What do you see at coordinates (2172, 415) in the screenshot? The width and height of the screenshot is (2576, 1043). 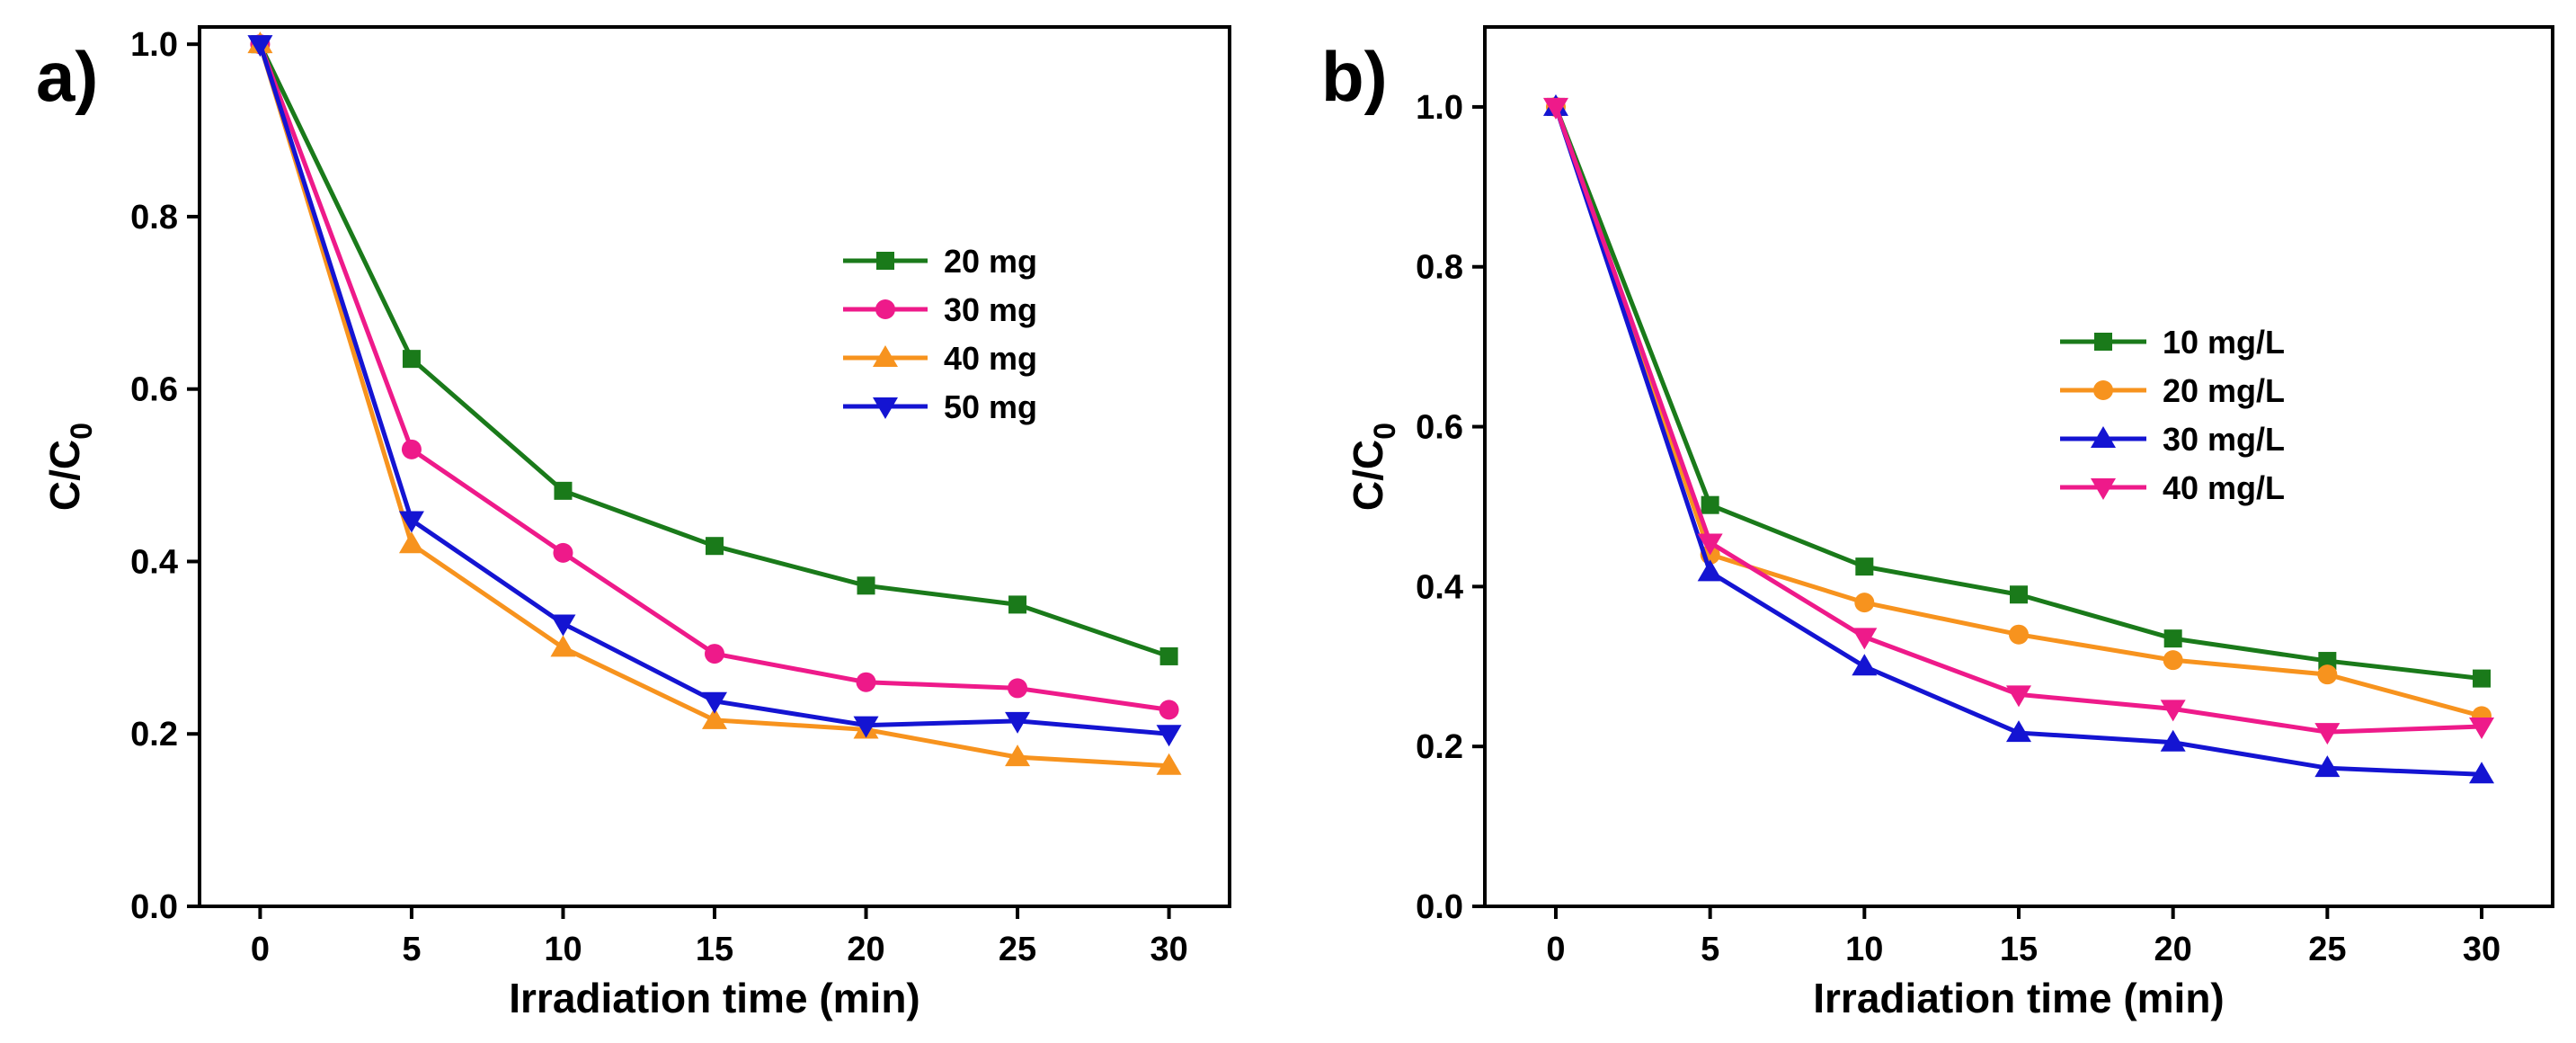 I see `legend-b: 10 mg/L 20 mg/L 30 mg/L 40 mg/L` at bounding box center [2172, 415].